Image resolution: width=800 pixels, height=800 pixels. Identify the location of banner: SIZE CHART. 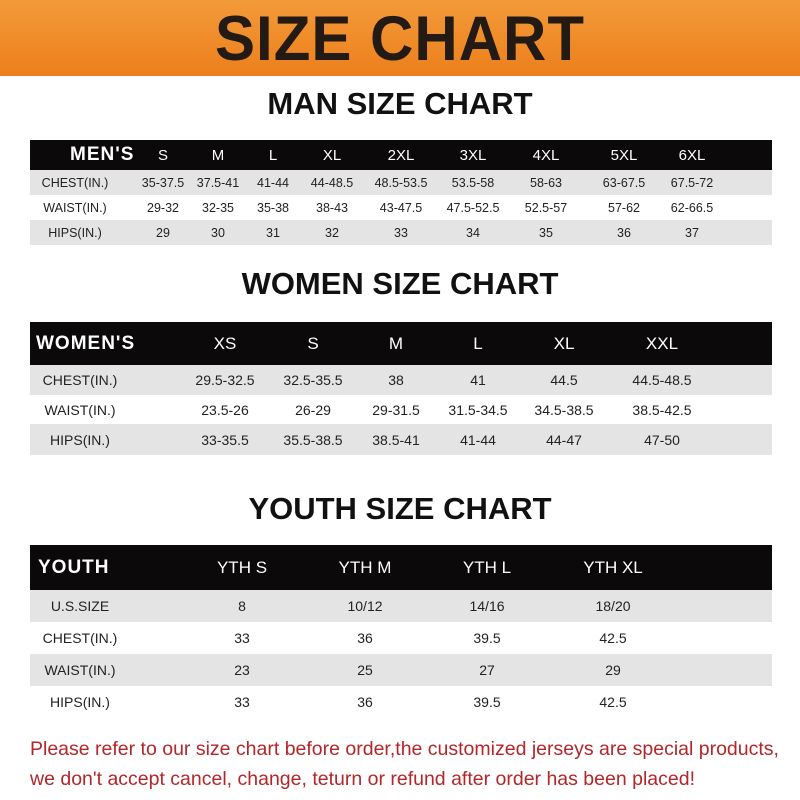
(400, 38).